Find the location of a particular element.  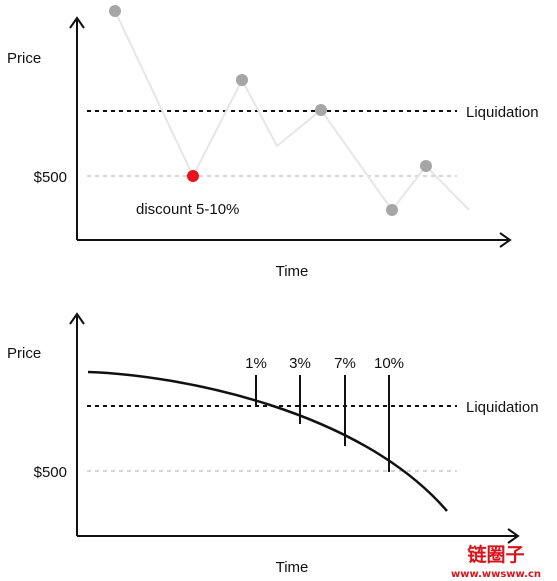

bottom-y-arrow is located at coordinates (77, 318).